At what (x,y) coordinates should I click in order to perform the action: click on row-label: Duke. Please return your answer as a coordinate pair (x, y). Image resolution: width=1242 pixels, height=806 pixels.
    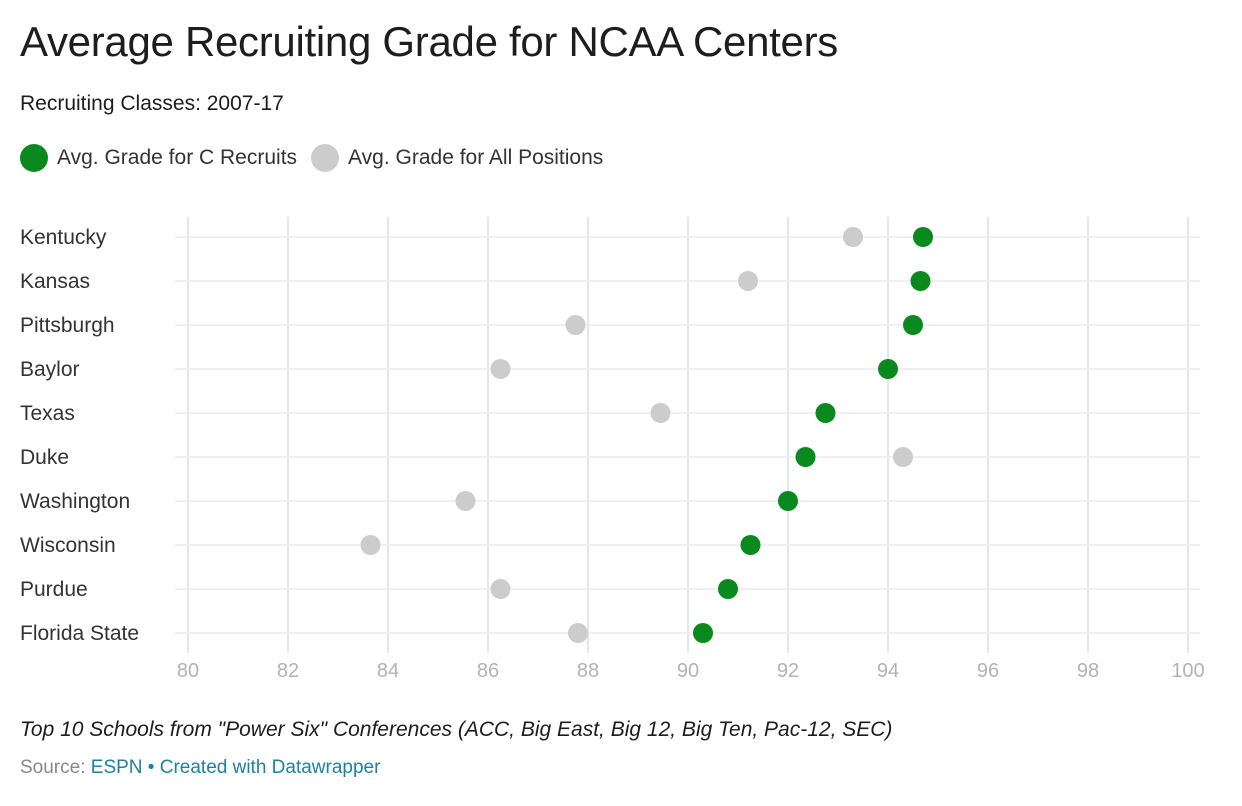
    Looking at the image, I should click on (44, 457).